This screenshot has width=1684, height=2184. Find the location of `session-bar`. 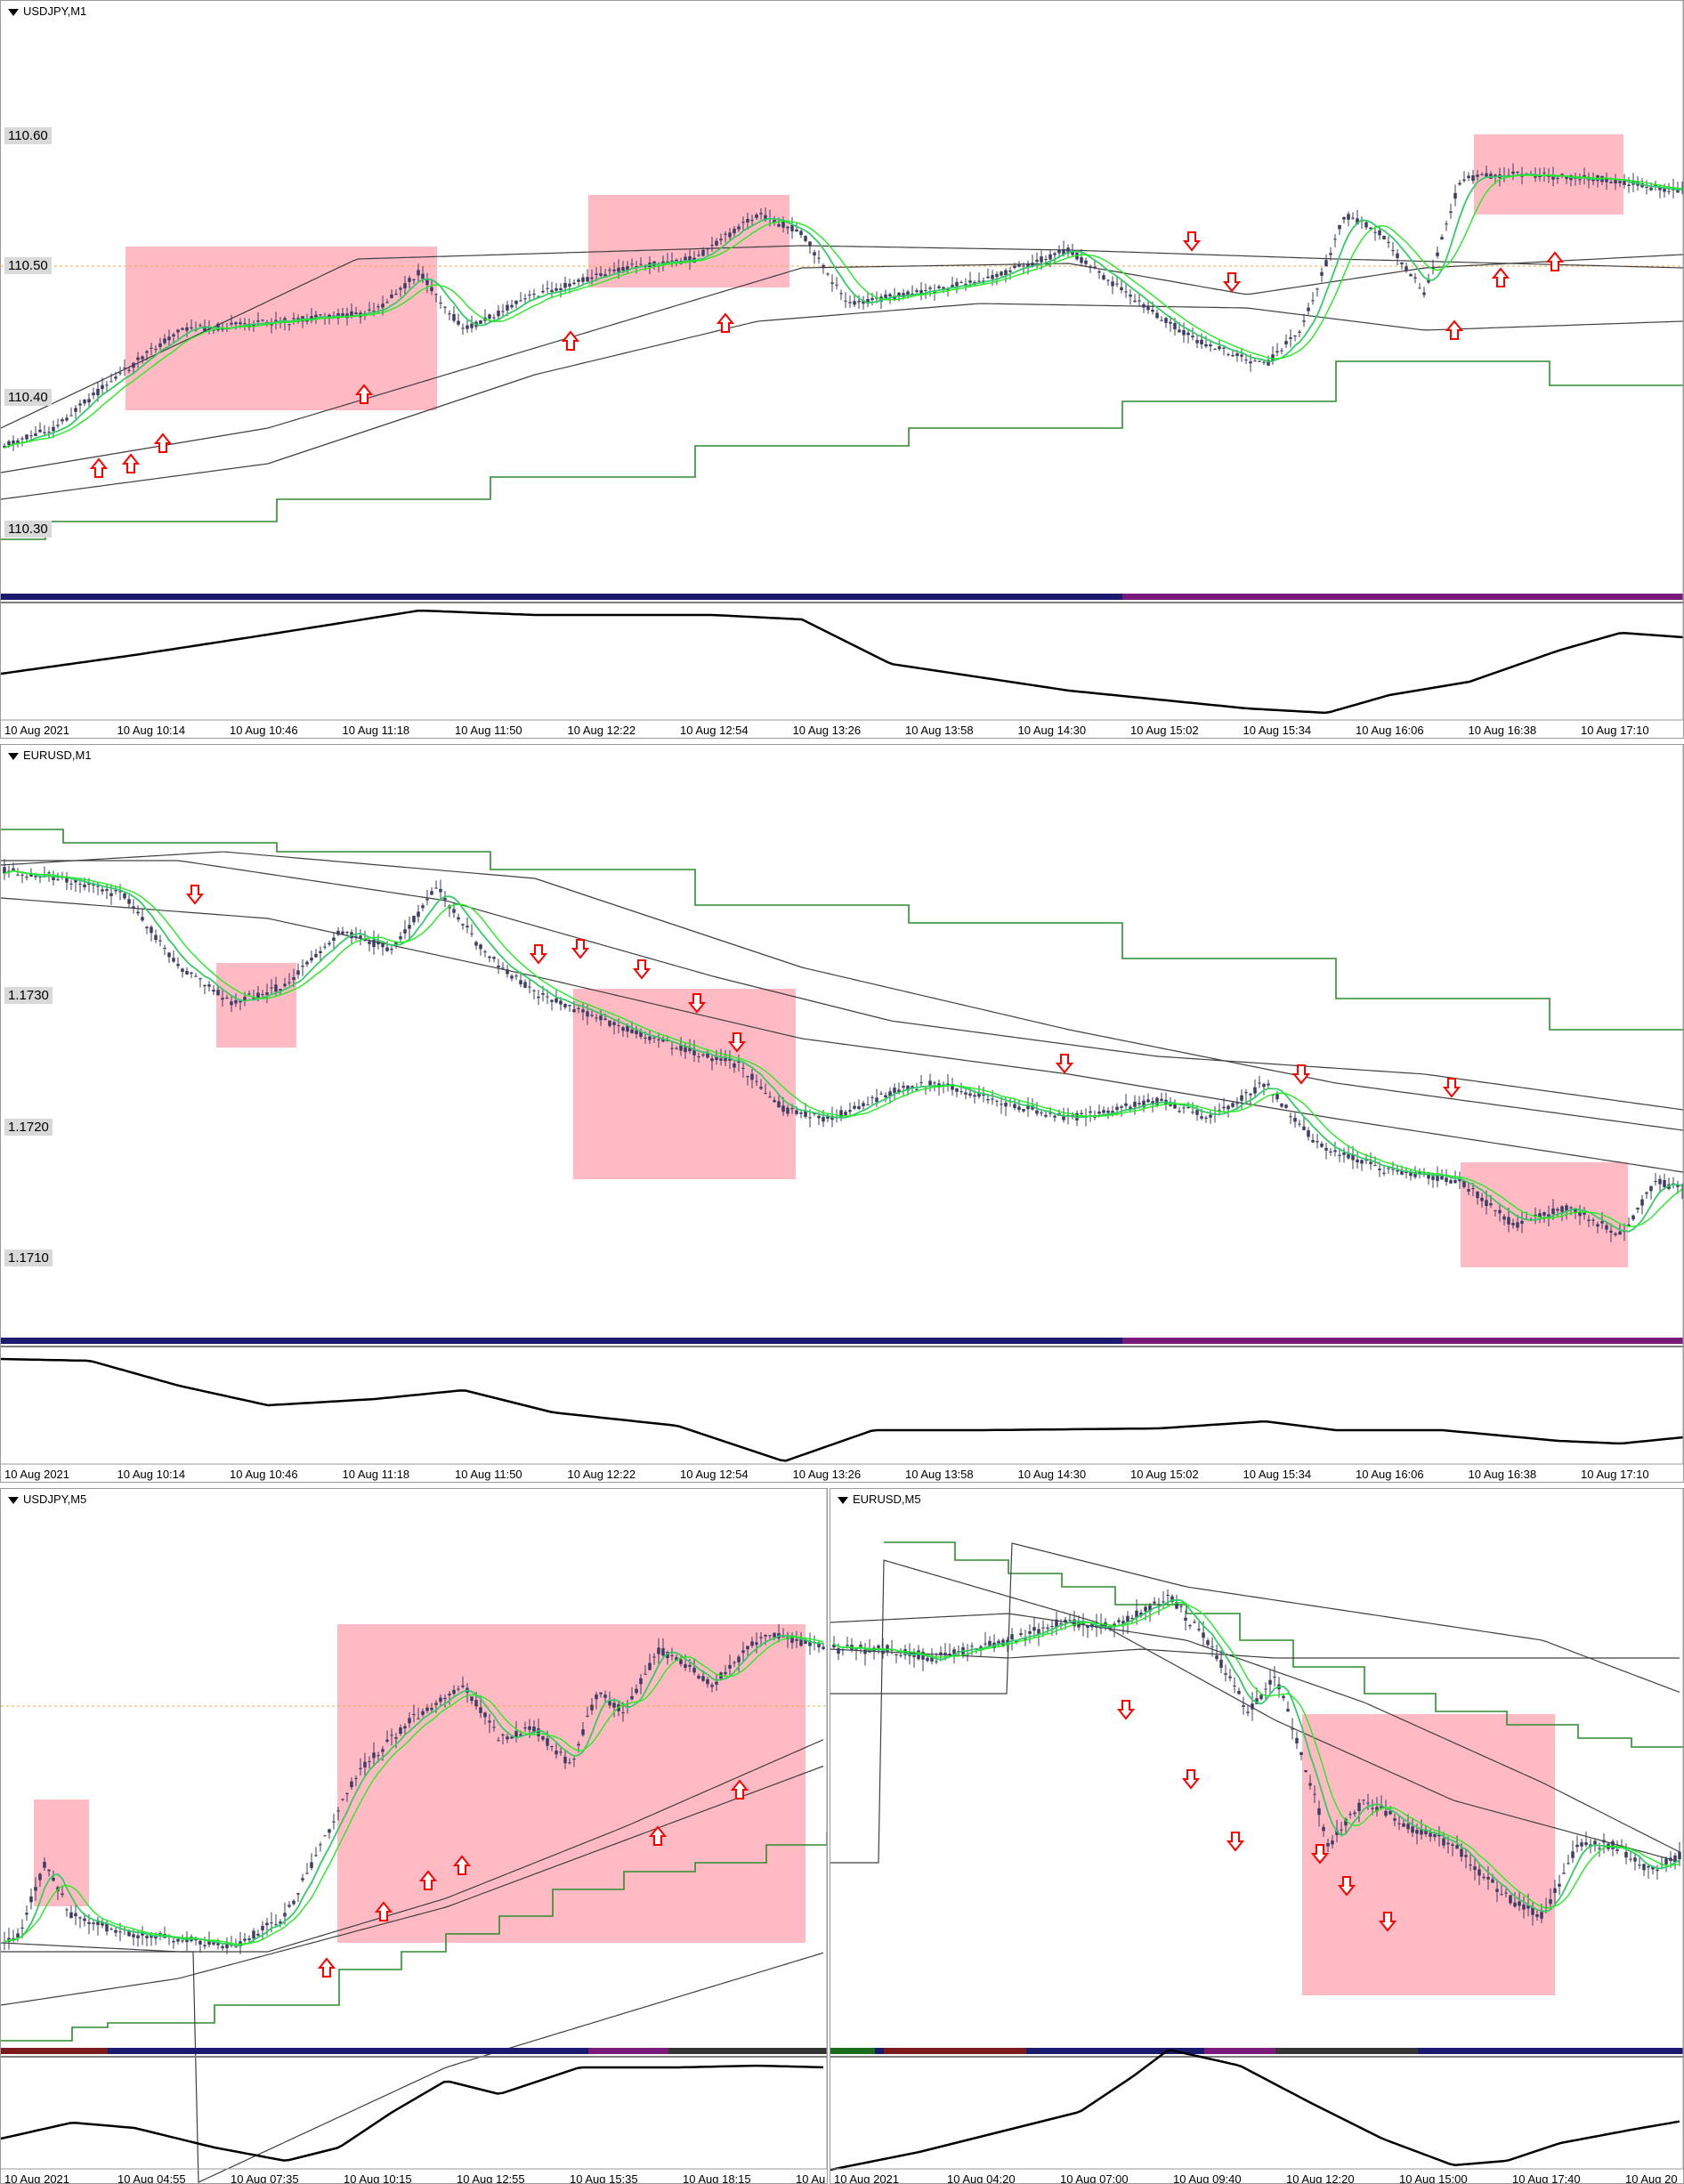

session-bar is located at coordinates (842, 1341).